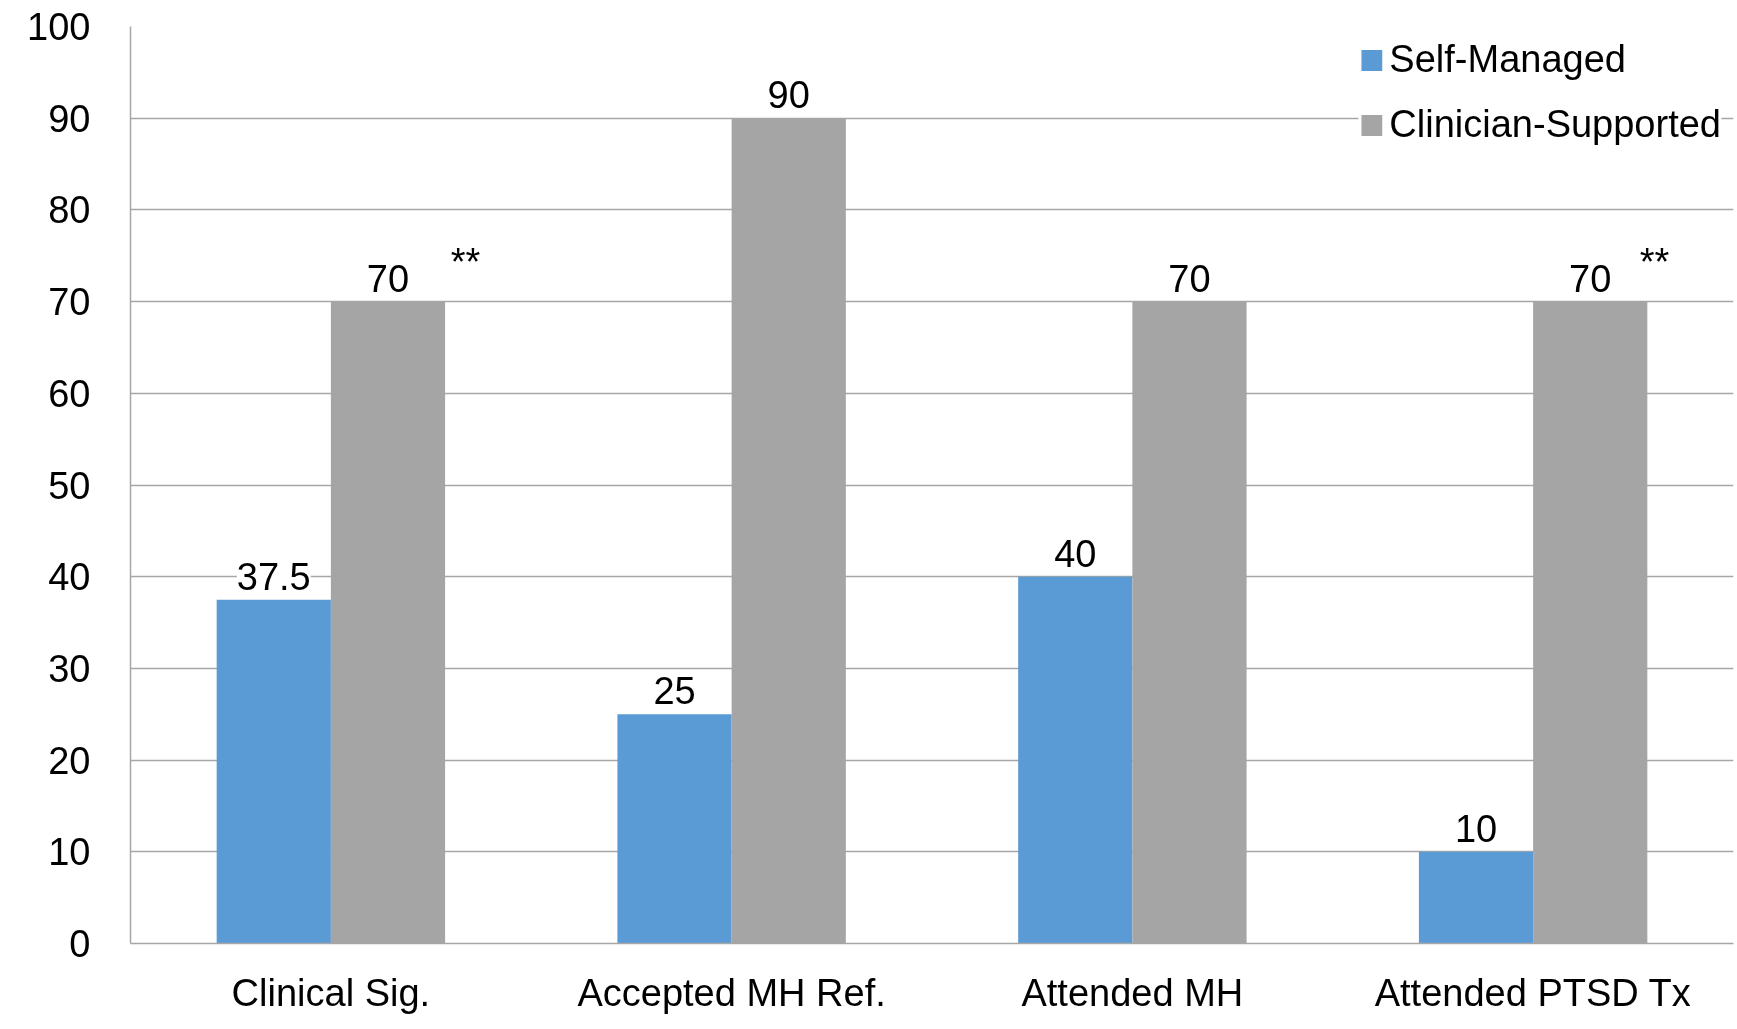  I want to click on data-label: 10, so click(1476, 828).